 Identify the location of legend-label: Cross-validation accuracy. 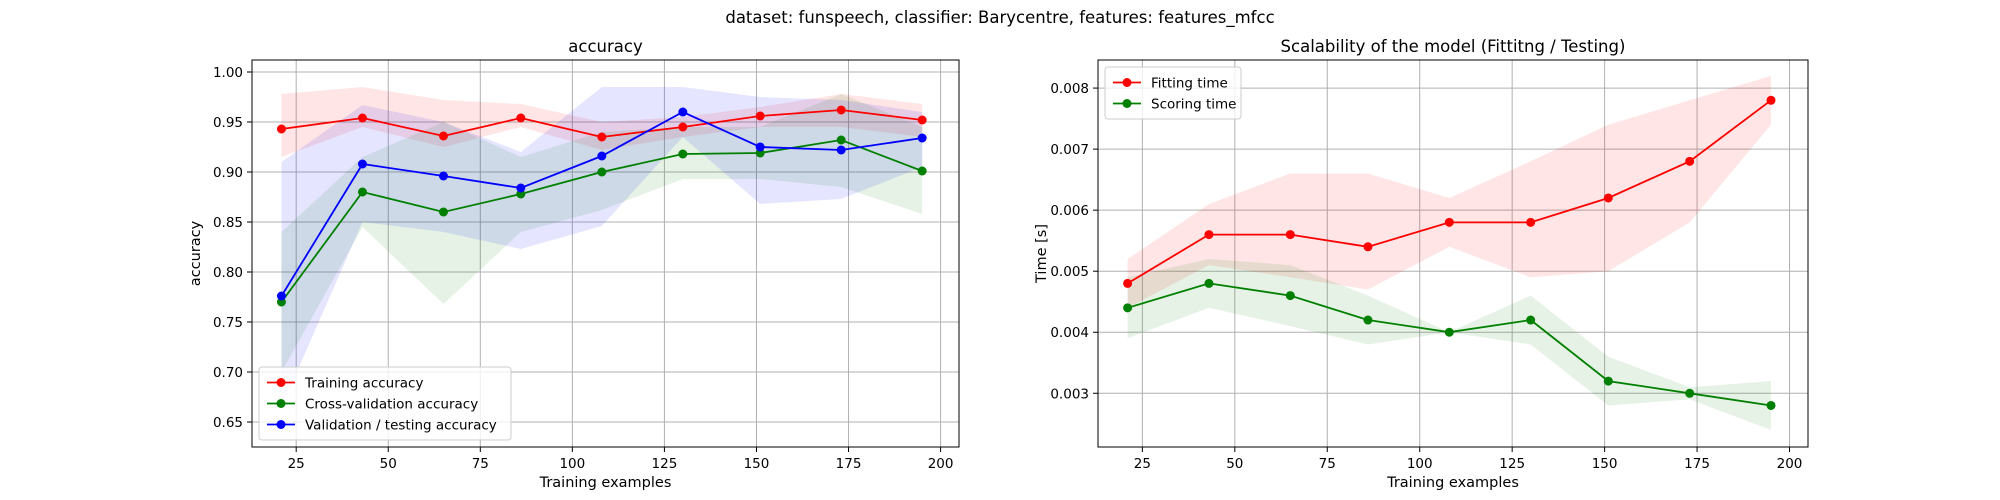
(391, 405).